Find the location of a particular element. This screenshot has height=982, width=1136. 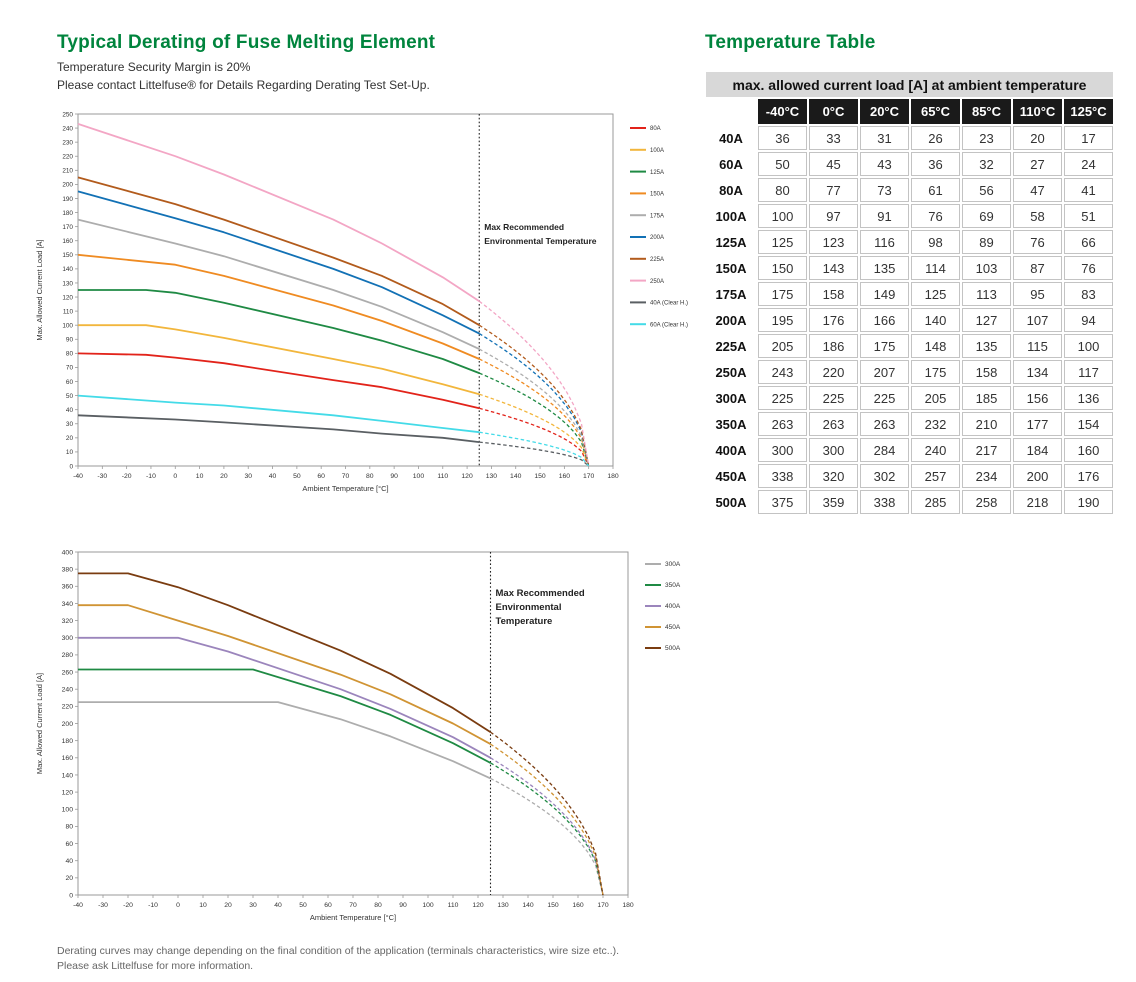

series-125A-dashed is located at coordinates (534, 419).